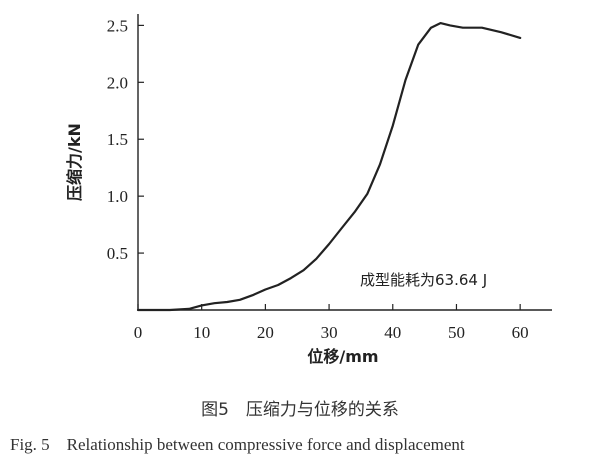 Image resolution: width=600 pixels, height=459 pixels. What do you see at coordinates (265, 332) in the screenshot?
I see `x-tick-label: 20` at bounding box center [265, 332].